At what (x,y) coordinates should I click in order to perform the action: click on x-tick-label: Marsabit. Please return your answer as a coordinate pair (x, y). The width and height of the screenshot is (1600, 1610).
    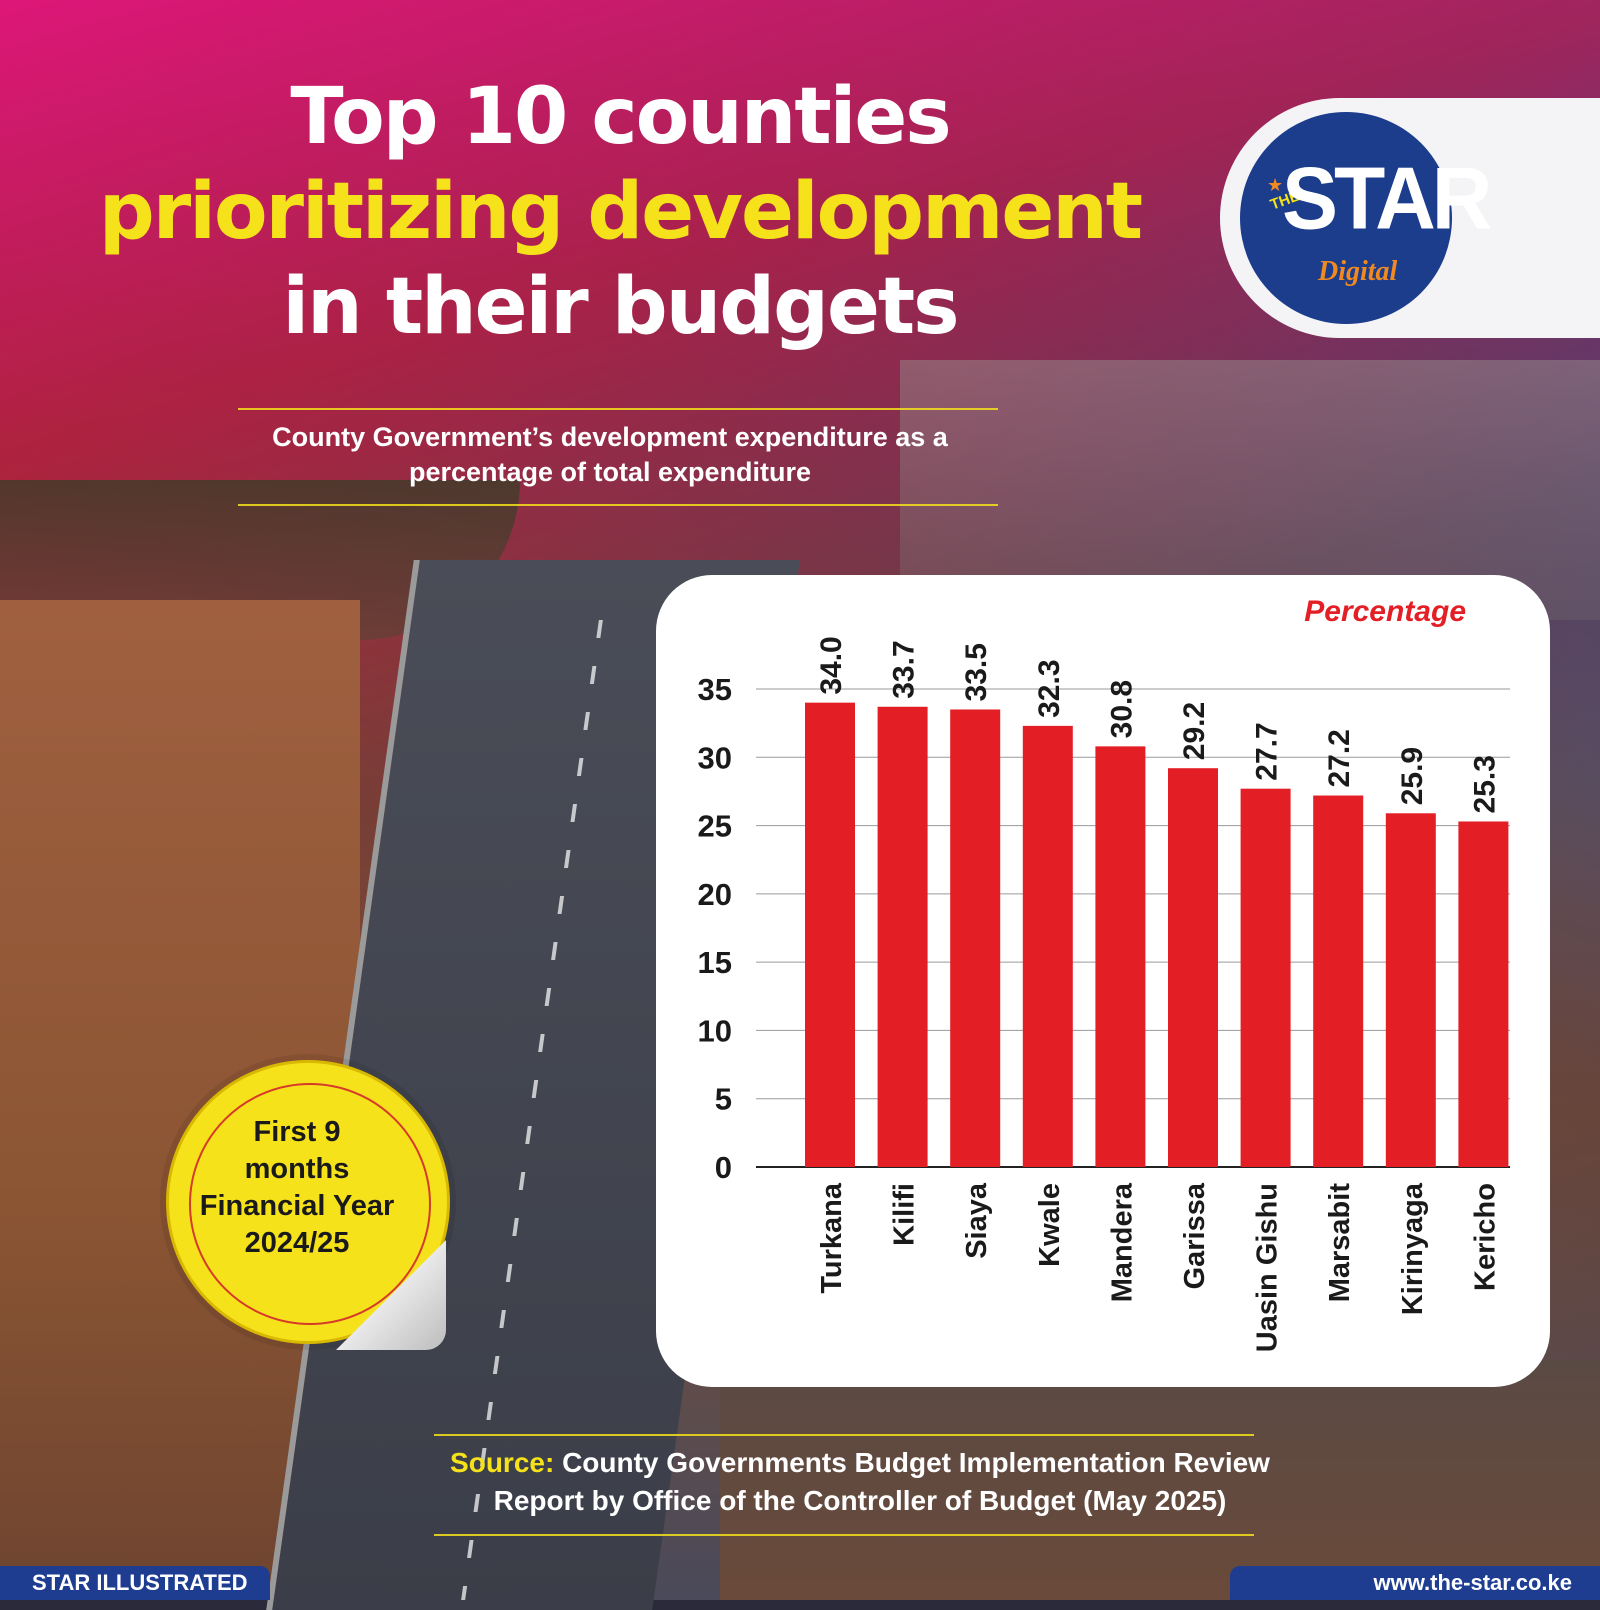
    Looking at the image, I should click on (1340, 1243).